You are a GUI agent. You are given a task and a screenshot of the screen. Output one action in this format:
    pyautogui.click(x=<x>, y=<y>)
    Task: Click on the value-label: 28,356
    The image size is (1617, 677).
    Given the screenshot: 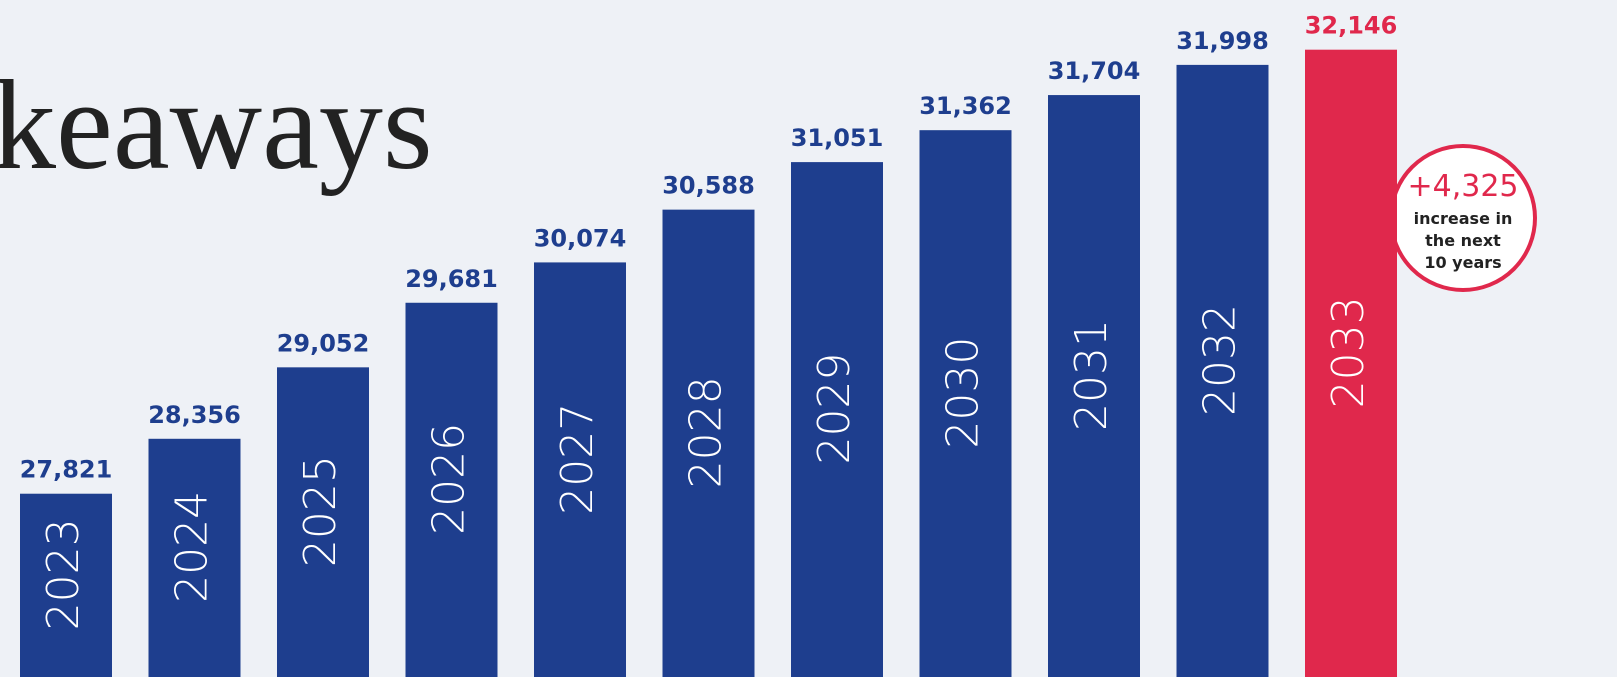 What is the action you would take?
    pyautogui.click(x=194, y=415)
    